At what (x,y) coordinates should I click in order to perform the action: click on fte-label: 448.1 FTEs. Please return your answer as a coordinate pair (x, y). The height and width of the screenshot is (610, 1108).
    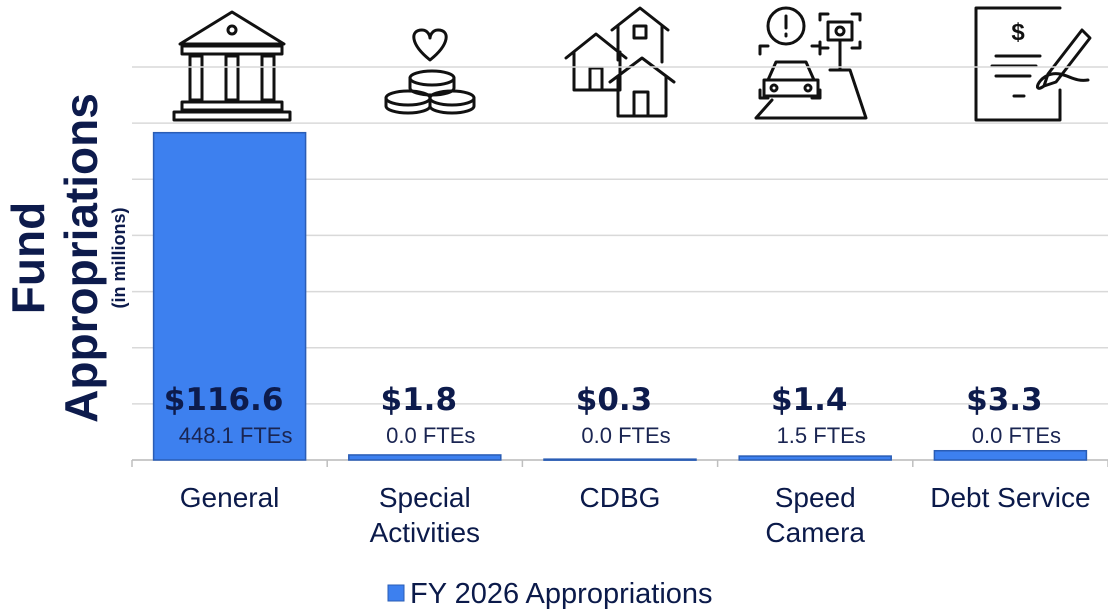
    Looking at the image, I should click on (236, 435).